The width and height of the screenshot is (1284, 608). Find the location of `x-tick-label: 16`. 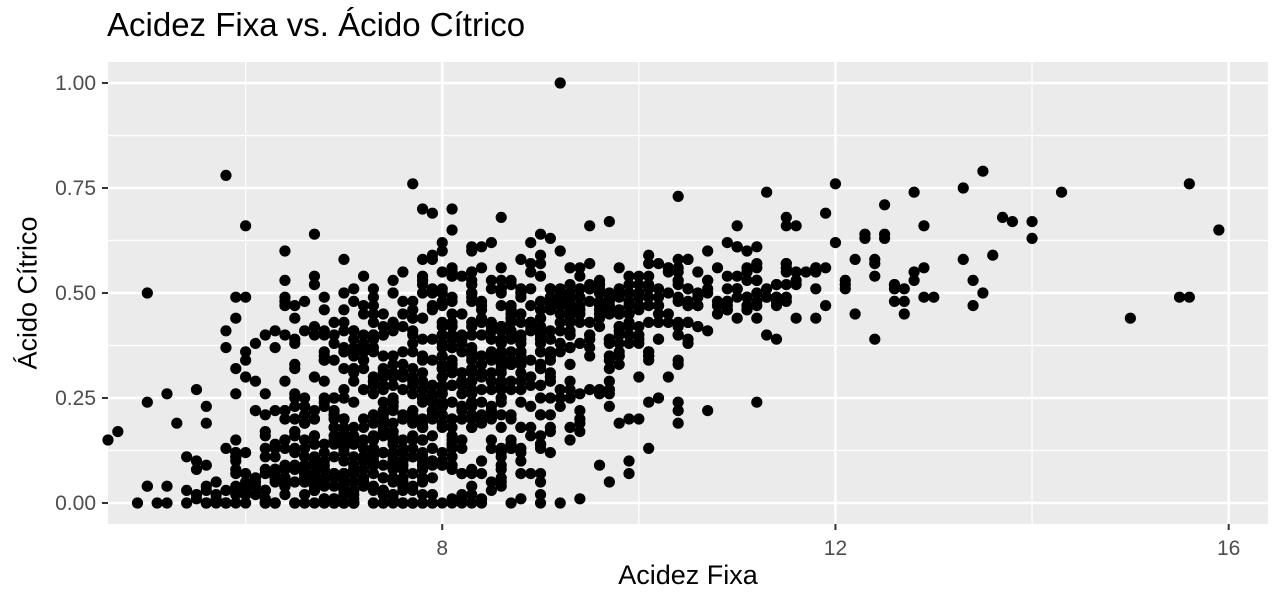

x-tick-label: 16 is located at coordinates (1228, 548).